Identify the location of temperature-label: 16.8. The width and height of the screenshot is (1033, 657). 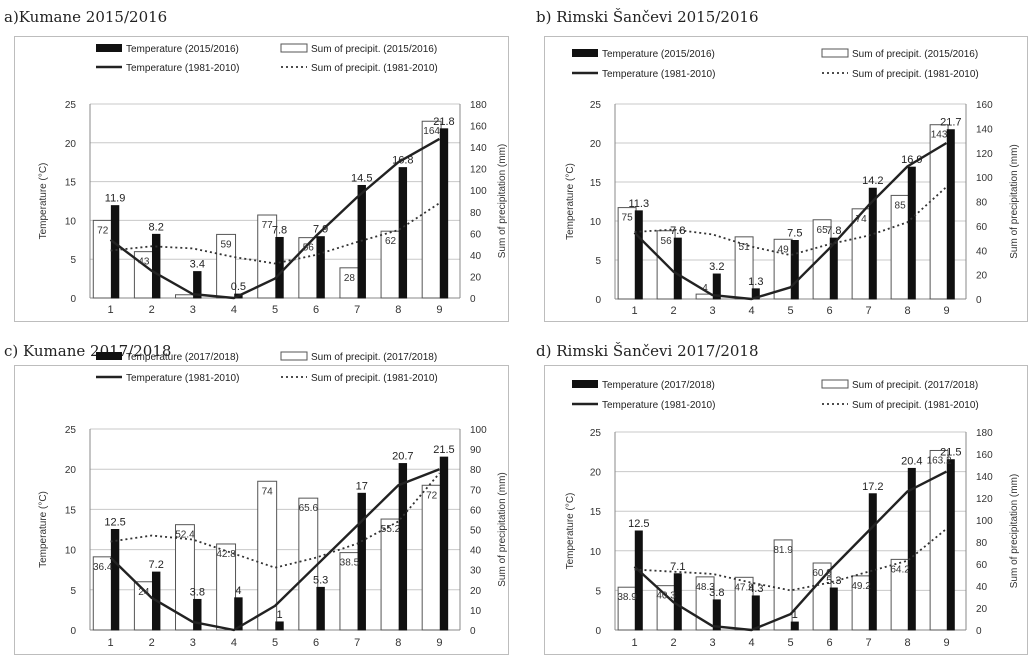
(402, 161).